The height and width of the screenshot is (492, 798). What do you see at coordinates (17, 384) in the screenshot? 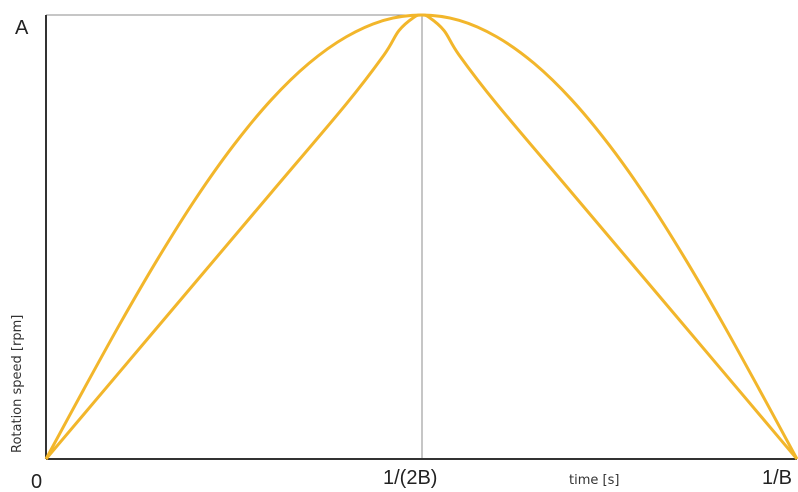
I see `y-axis-label: Rotation speed [rpm]` at bounding box center [17, 384].